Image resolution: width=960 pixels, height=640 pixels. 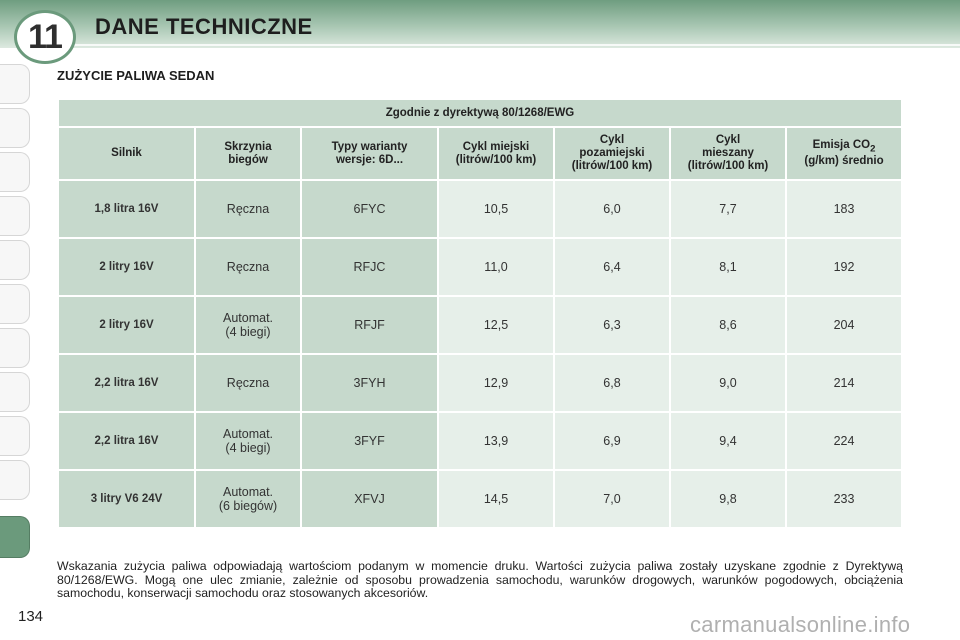 I want to click on column-header-co2: Emisja CO2 (g/km) średnio, so click(x=844, y=153).